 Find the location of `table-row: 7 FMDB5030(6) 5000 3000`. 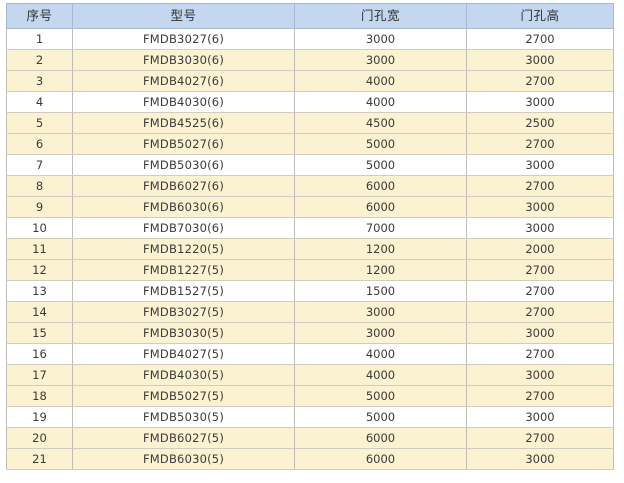

table-row: 7 FMDB5030(6) 5000 3000 is located at coordinates (310, 165).